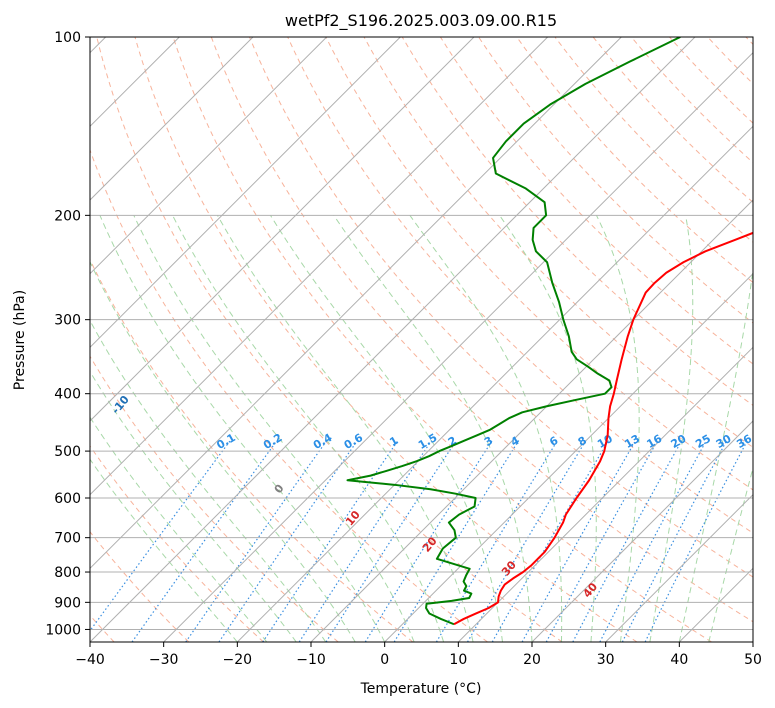 Image resolution: width=775 pixels, height=708 pixels. Describe the element at coordinates (20, 340) in the screenshot. I see `y-axis-label: Pressure (hPa)` at that location.